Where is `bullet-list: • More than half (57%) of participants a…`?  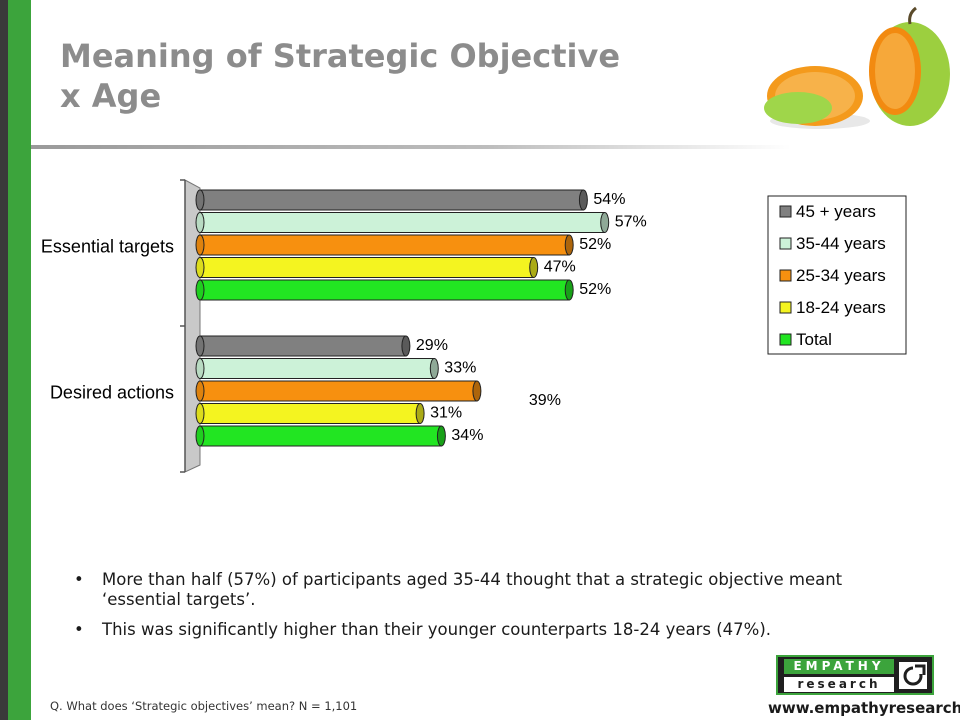 bullet-list: • More than half (57%) of participants a… is located at coordinates (485, 610).